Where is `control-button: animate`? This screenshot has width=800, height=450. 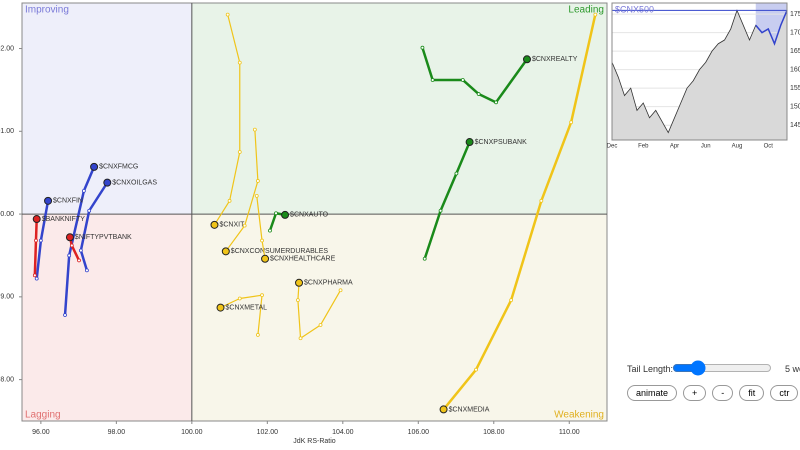 control-button: animate is located at coordinates (652, 393).